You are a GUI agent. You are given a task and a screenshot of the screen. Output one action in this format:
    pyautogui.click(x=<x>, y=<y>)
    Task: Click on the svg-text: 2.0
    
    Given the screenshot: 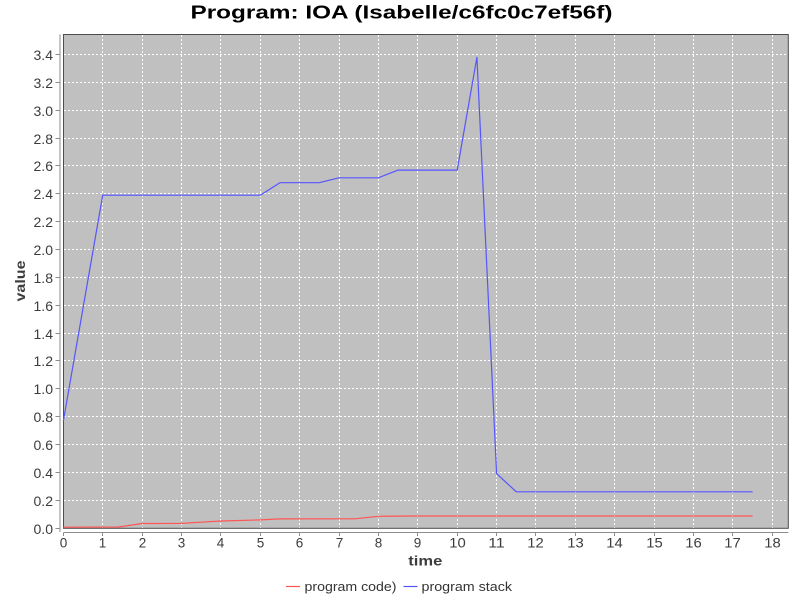 What is the action you would take?
    pyautogui.click(x=44, y=250)
    